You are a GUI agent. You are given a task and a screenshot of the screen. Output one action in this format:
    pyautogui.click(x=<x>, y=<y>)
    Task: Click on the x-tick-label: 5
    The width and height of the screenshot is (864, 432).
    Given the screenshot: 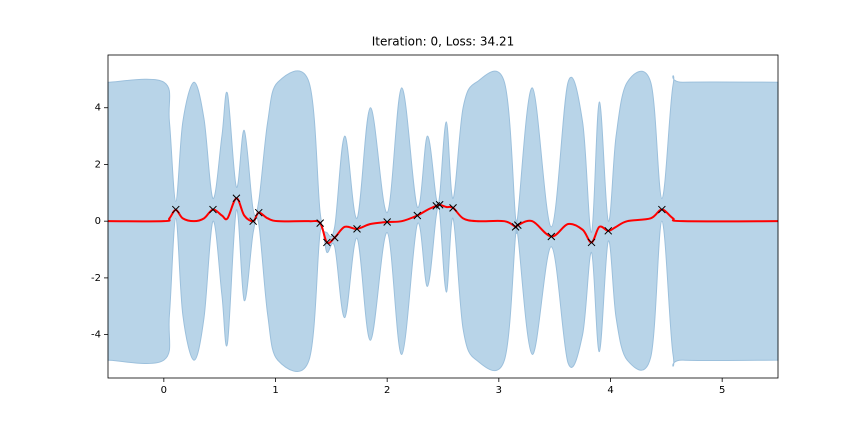 What is the action you would take?
    pyautogui.click(x=722, y=390)
    